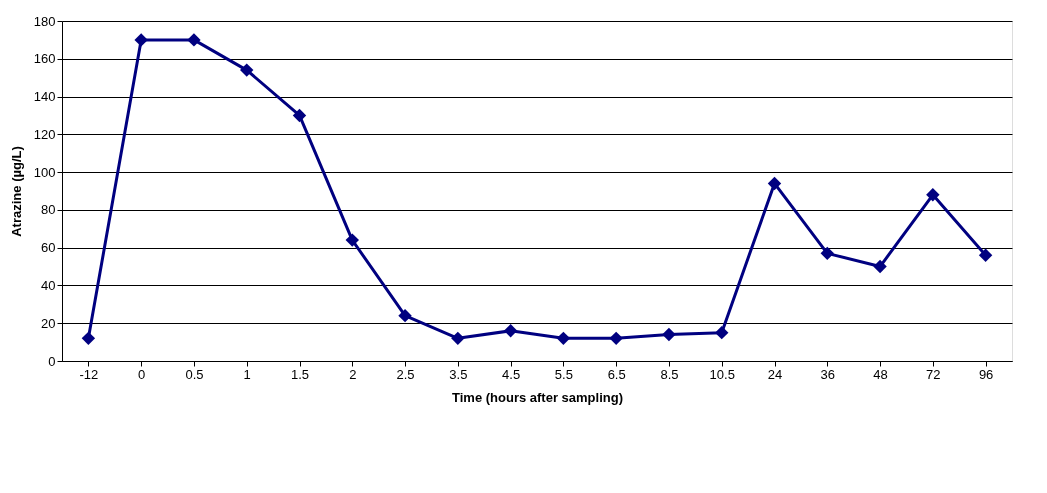 Image resolution: width=1047 pixels, height=493 pixels. Describe the element at coordinates (986, 374) in the screenshot. I see `x-tick-label: 96` at that location.